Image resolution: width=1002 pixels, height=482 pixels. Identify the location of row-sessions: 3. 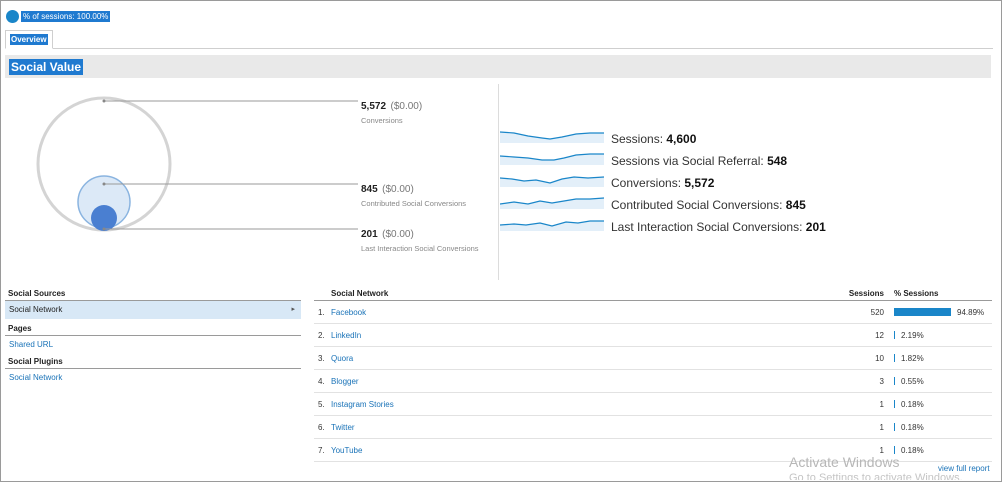
(881, 381).